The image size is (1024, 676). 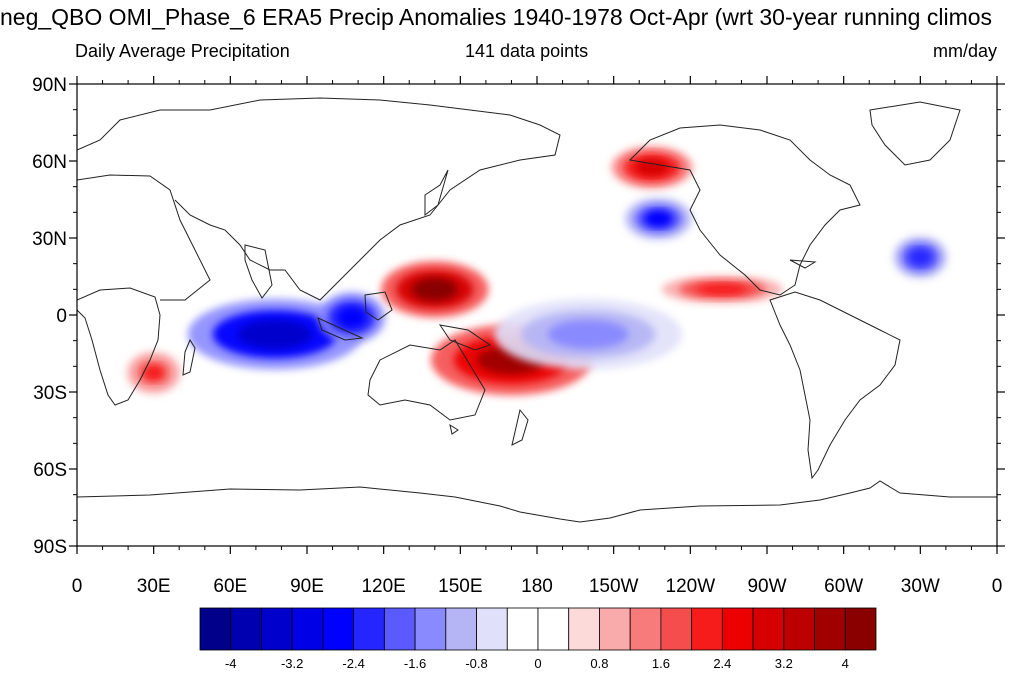 I want to click on x-tick-label: 30E, so click(x=154, y=586).